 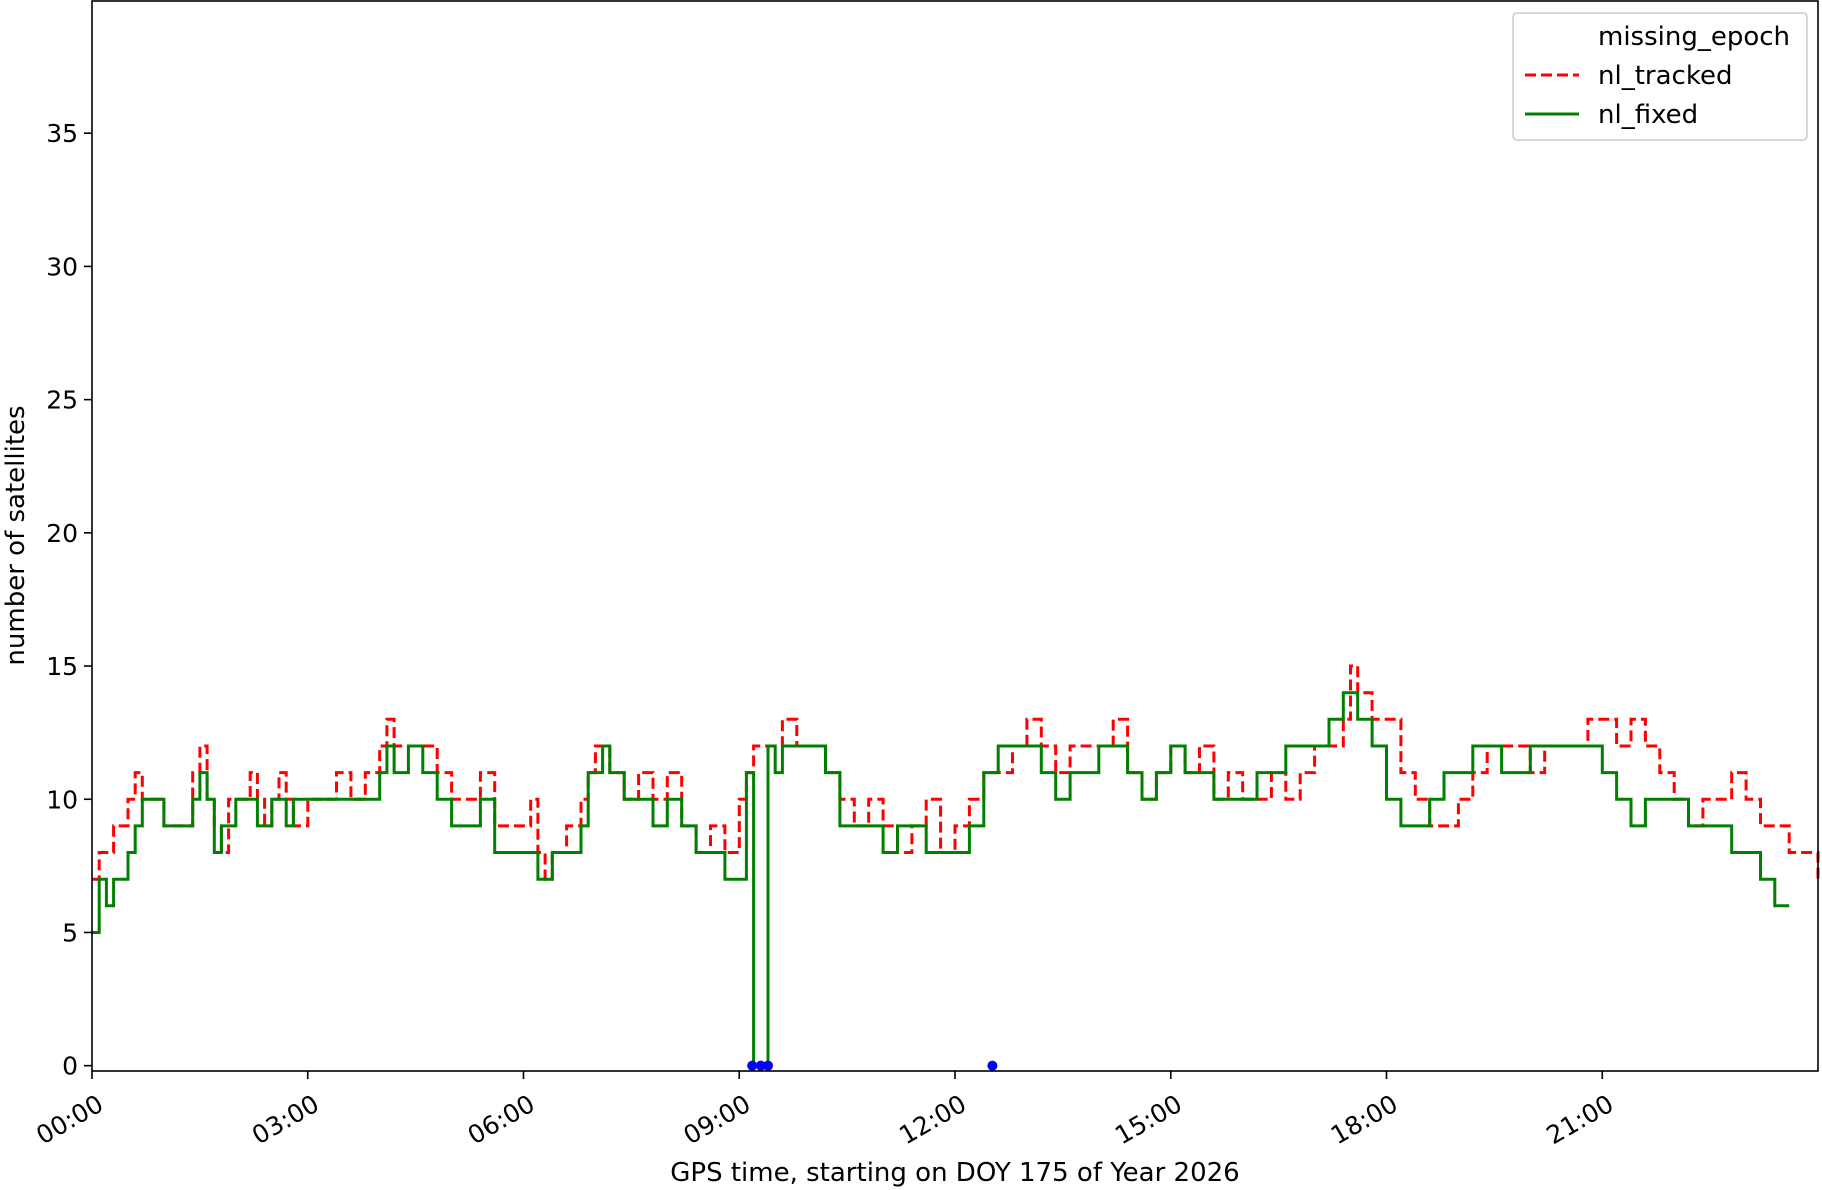 I want to click on legend: missing_epoch nl_tracked nl_fixed, so click(x=1660, y=76).